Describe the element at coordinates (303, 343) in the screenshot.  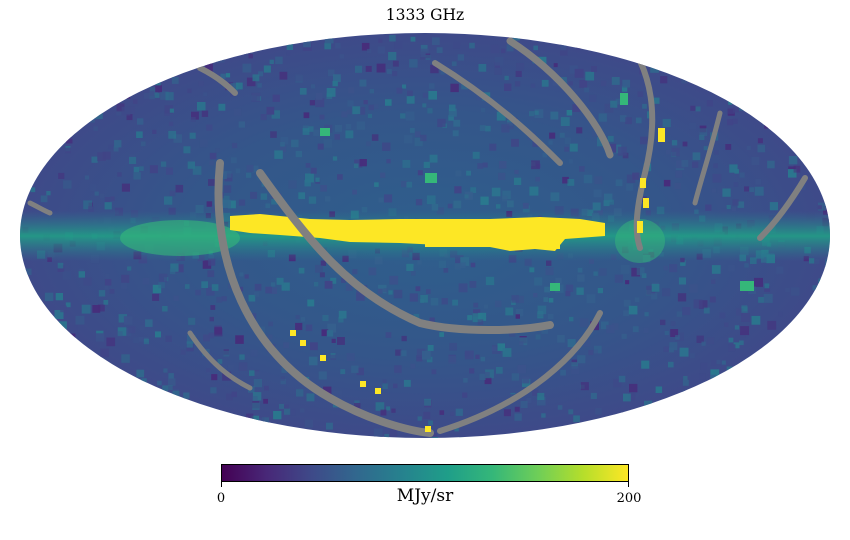
I see `bright-fragment` at that location.